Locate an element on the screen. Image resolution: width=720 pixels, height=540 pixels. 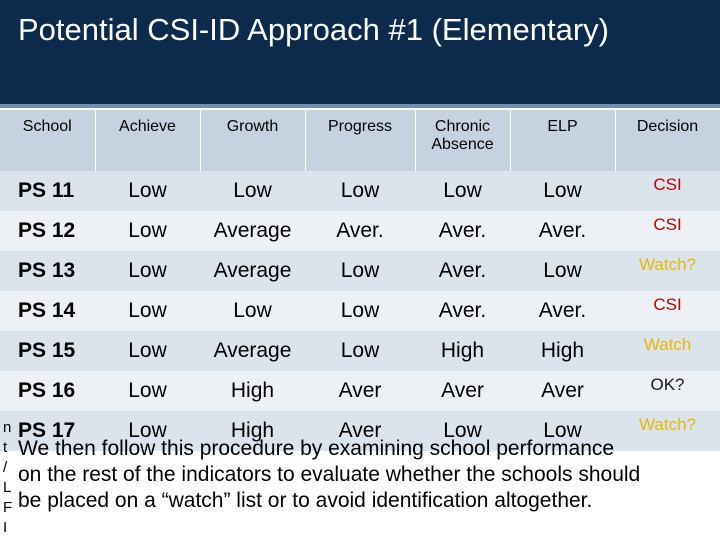
decision-cell: Watch is located at coordinates (667, 351).